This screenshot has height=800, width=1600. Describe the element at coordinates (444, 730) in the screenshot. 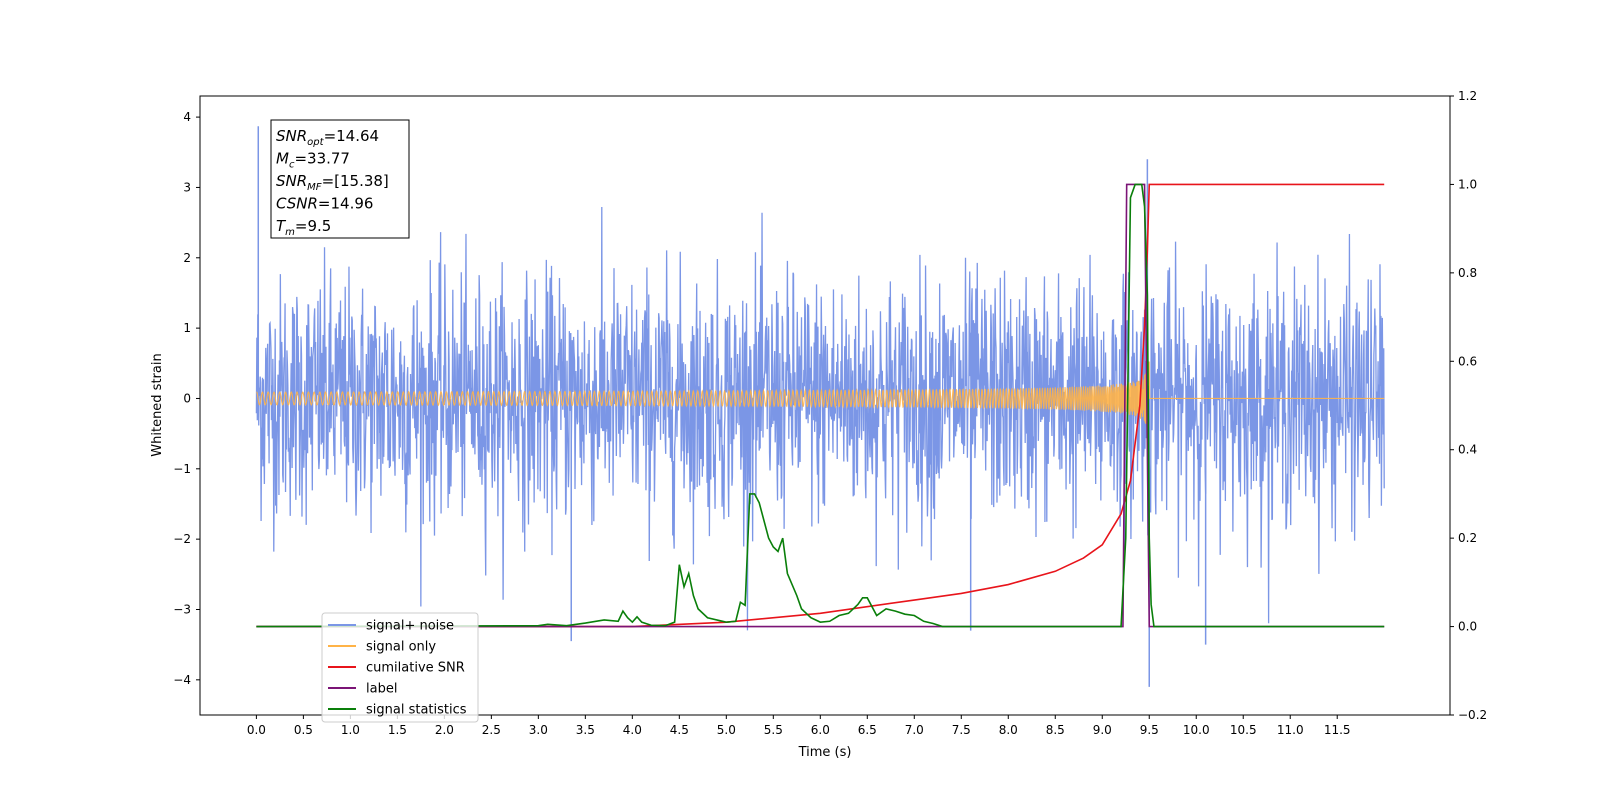

I see `x-tick-label: 2.0` at that location.